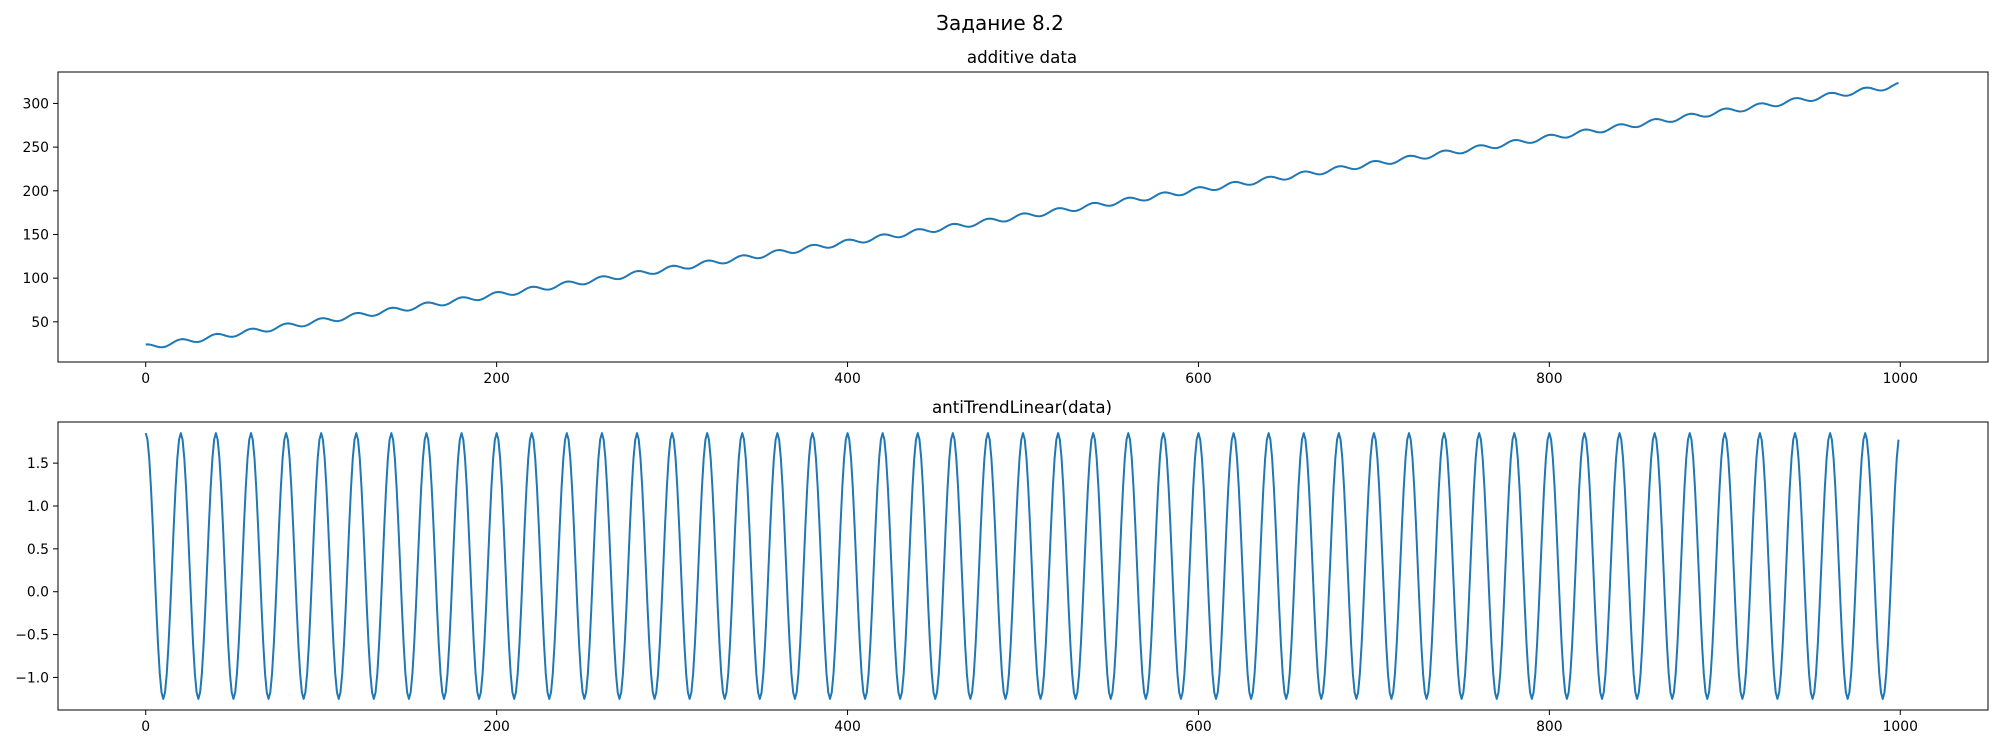 The image size is (2000, 750). I want to click on y-axis-ticks: 50 100 150 200 250 300, so click(40, 213).